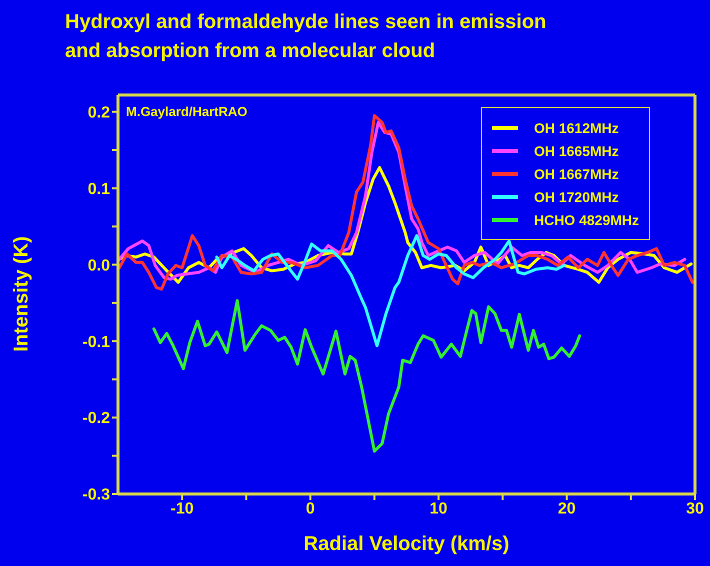 This screenshot has height=566, width=710. What do you see at coordinates (96, 342) in the screenshot?
I see `y-tick-label: -0.1` at bounding box center [96, 342].